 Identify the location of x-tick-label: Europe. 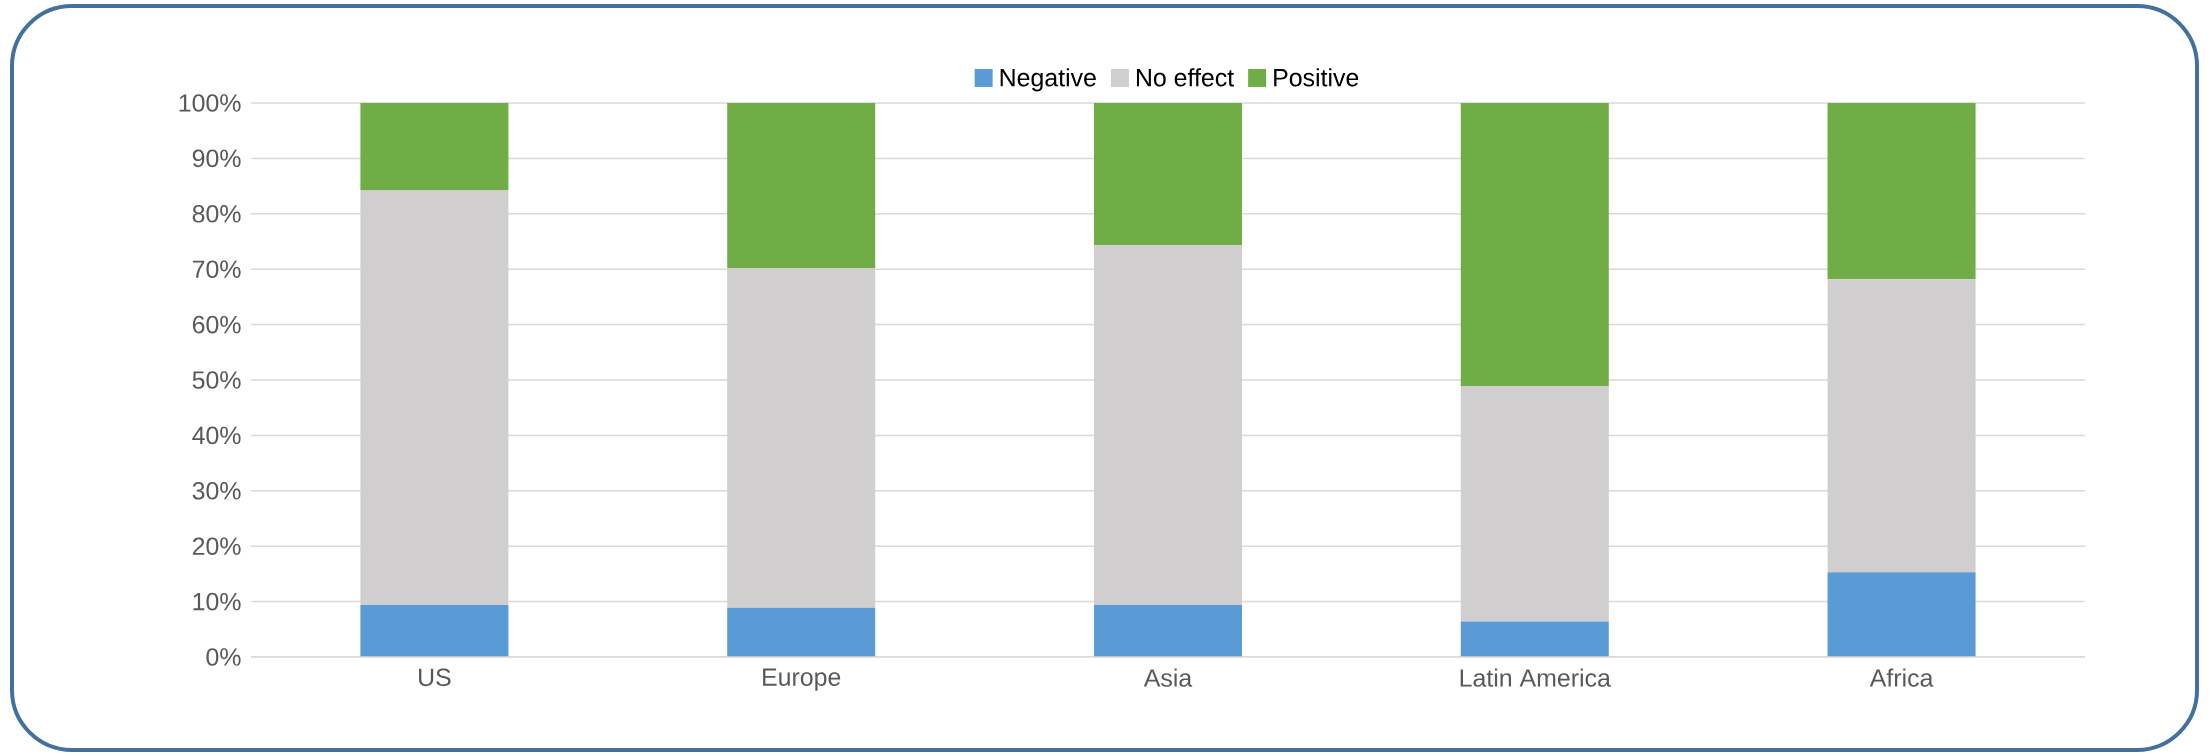
(802, 679).